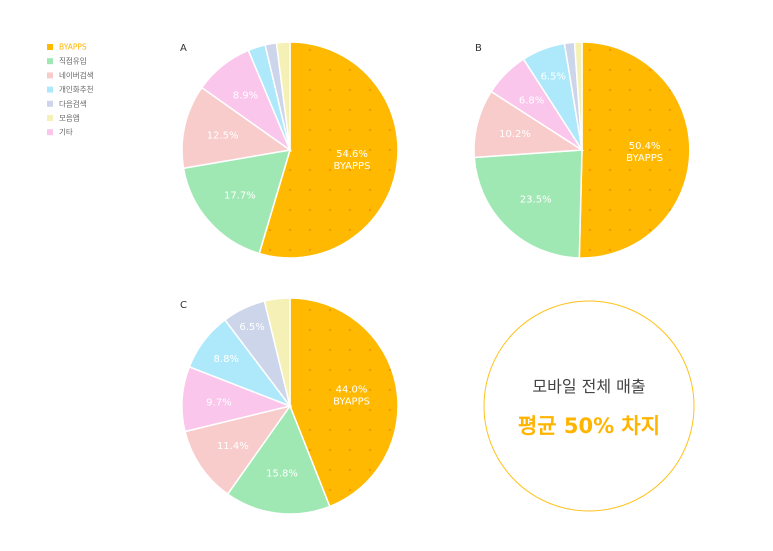 The image size is (773, 551). I want to click on slice-value-label: 8.9%, so click(245, 95).